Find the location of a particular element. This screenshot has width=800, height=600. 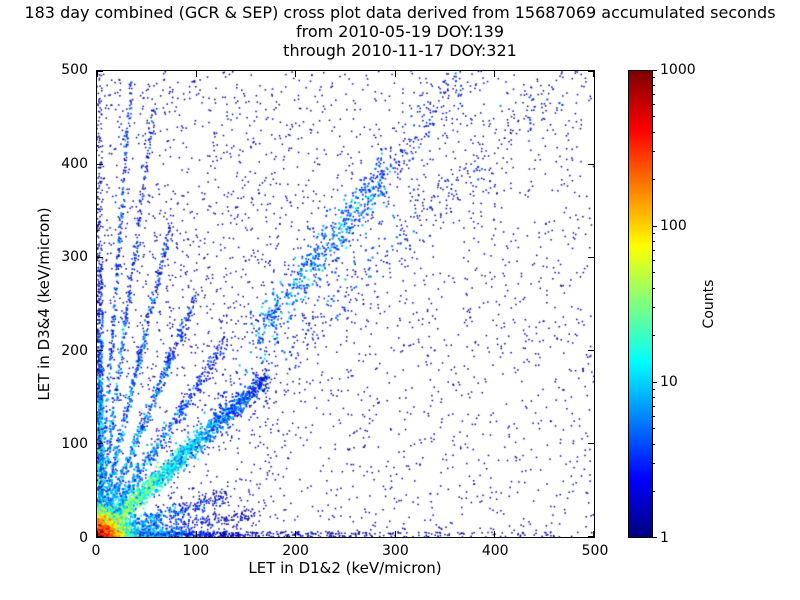

y-tick-label: 200 is located at coordinates (74, 350).